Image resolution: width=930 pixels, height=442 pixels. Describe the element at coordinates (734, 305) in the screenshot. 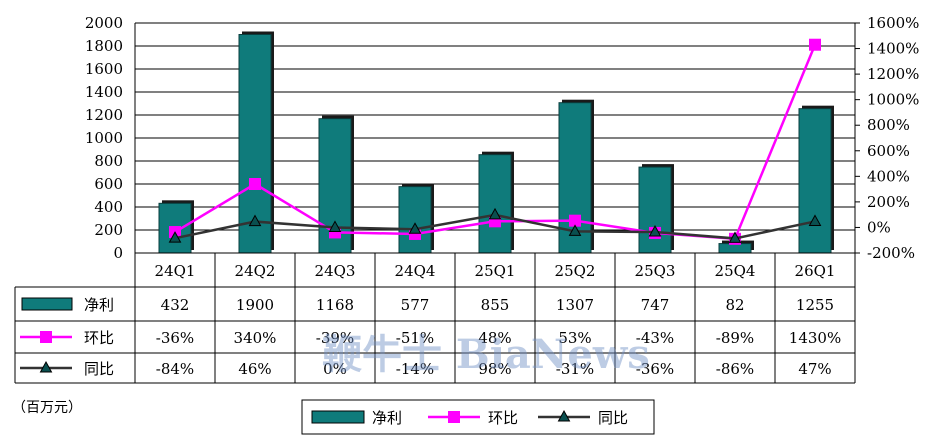

I see `data-label: 82` at that location.